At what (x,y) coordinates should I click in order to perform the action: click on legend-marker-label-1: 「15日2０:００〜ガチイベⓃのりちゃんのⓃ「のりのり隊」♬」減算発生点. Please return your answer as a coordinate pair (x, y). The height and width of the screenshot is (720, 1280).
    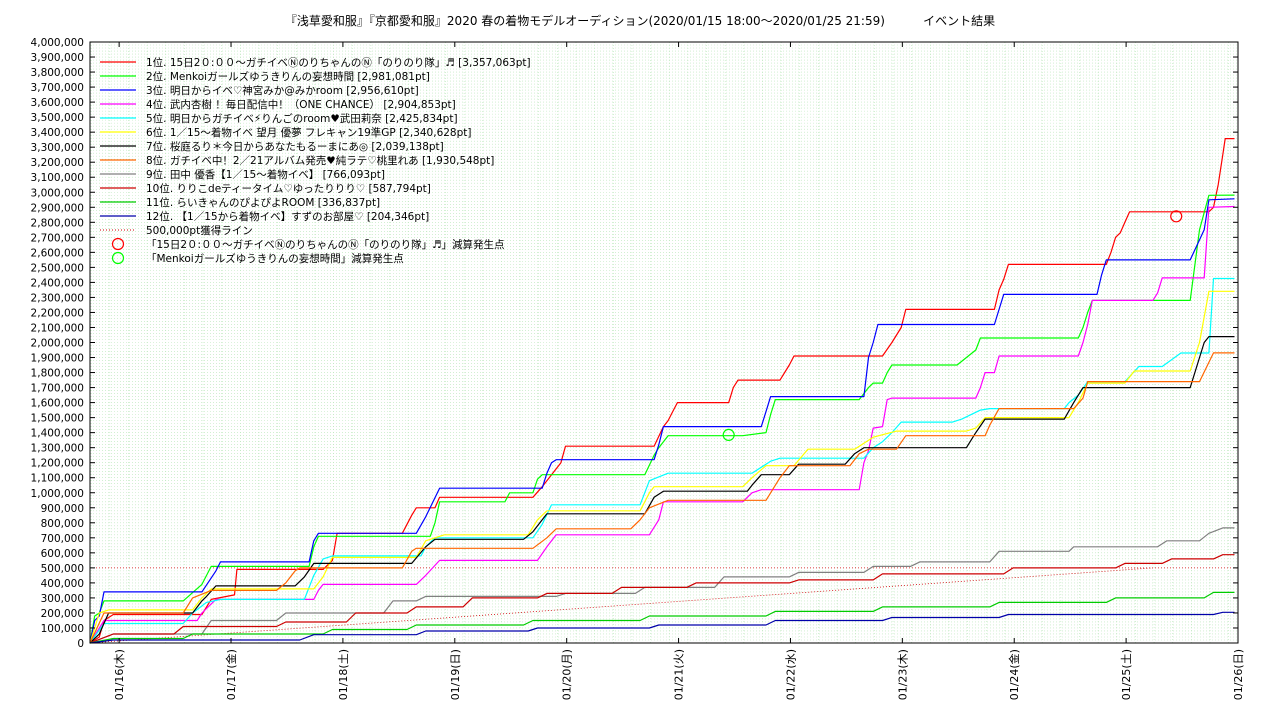
    Looking at the image, I should click on (325, 244).